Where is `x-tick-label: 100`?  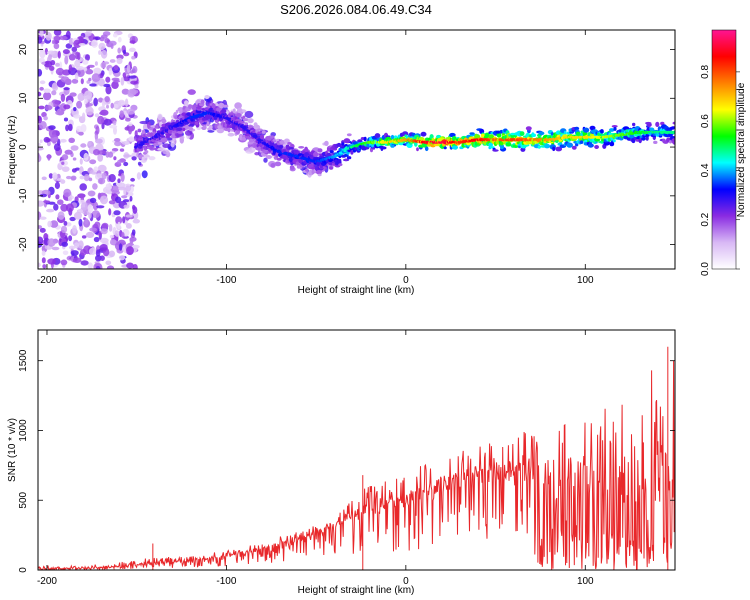 x-tick-label: 100 is located at coordinates (585, 280).